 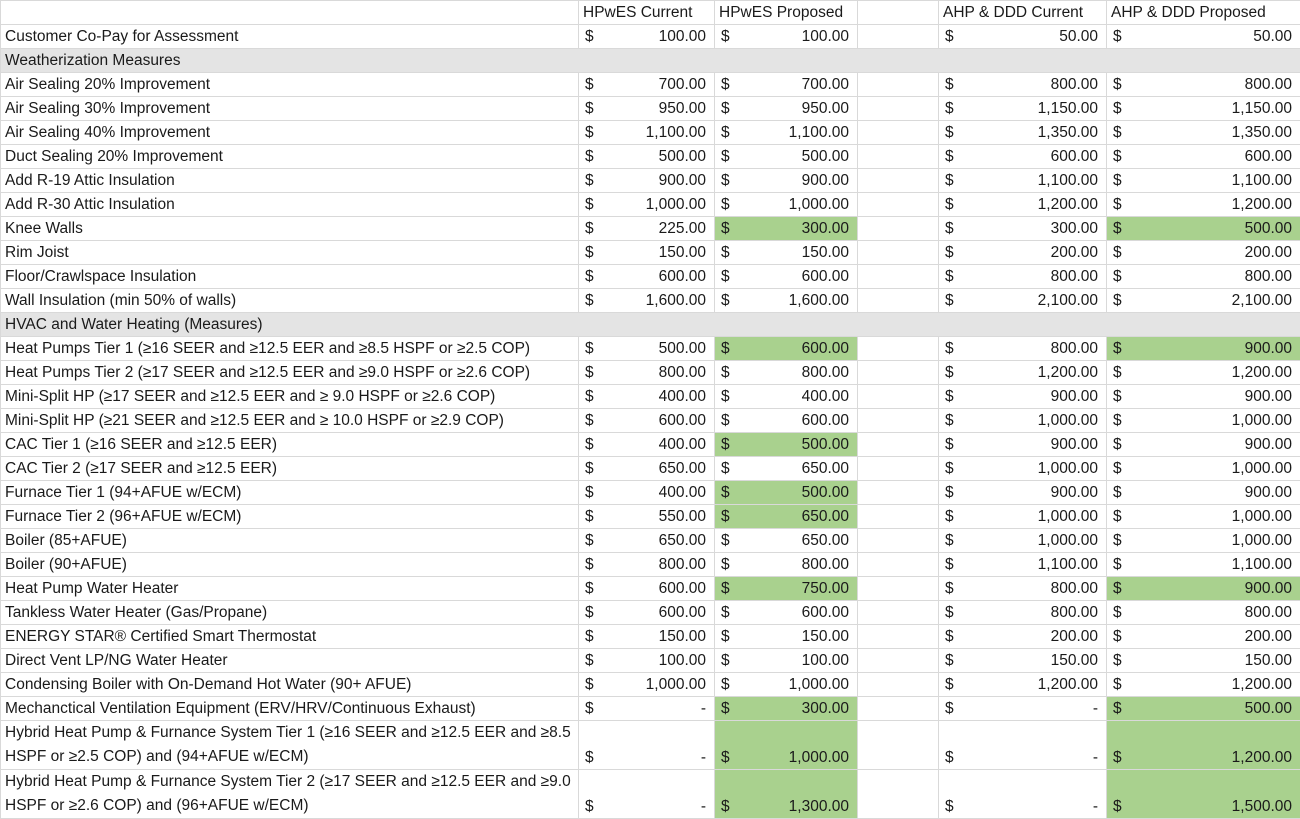 I want to click on amount-cell-hpwes-proposed: $1,000.00, so click(x=786, y=745).